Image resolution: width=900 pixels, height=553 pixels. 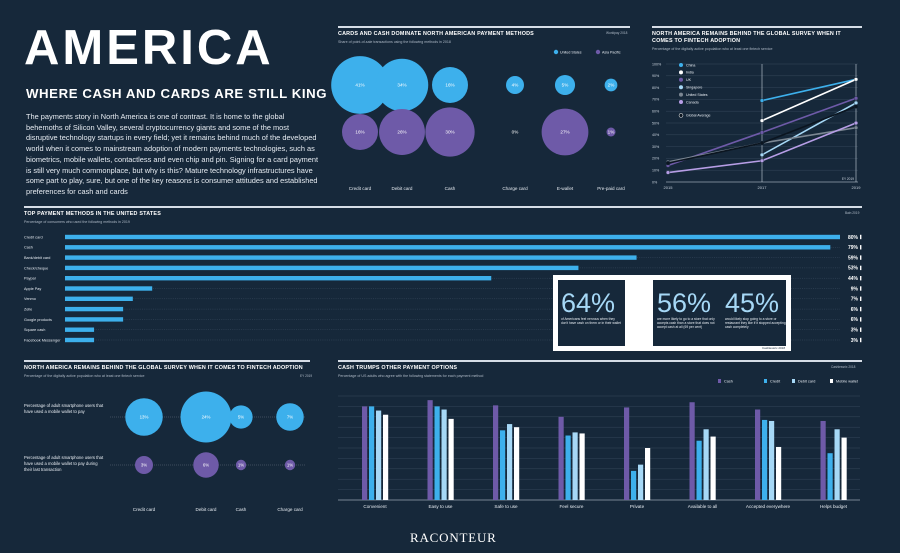 I want to click on y-tick-label: 90%, so click(x=656, y=76).